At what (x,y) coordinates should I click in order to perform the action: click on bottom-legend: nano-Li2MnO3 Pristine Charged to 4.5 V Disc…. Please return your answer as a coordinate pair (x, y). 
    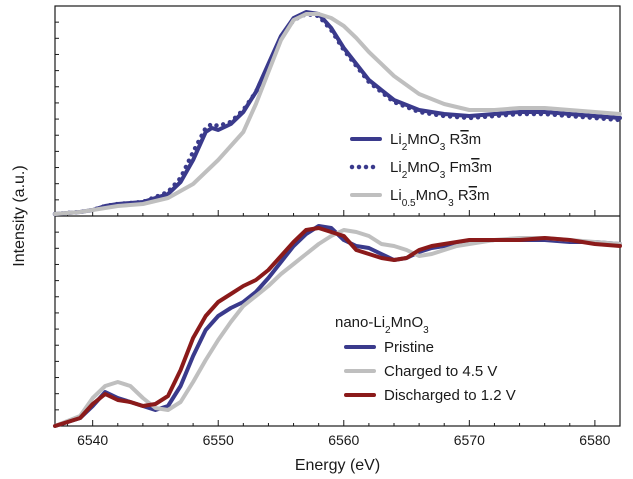
    Looking at the image, I should click on (425, 359).